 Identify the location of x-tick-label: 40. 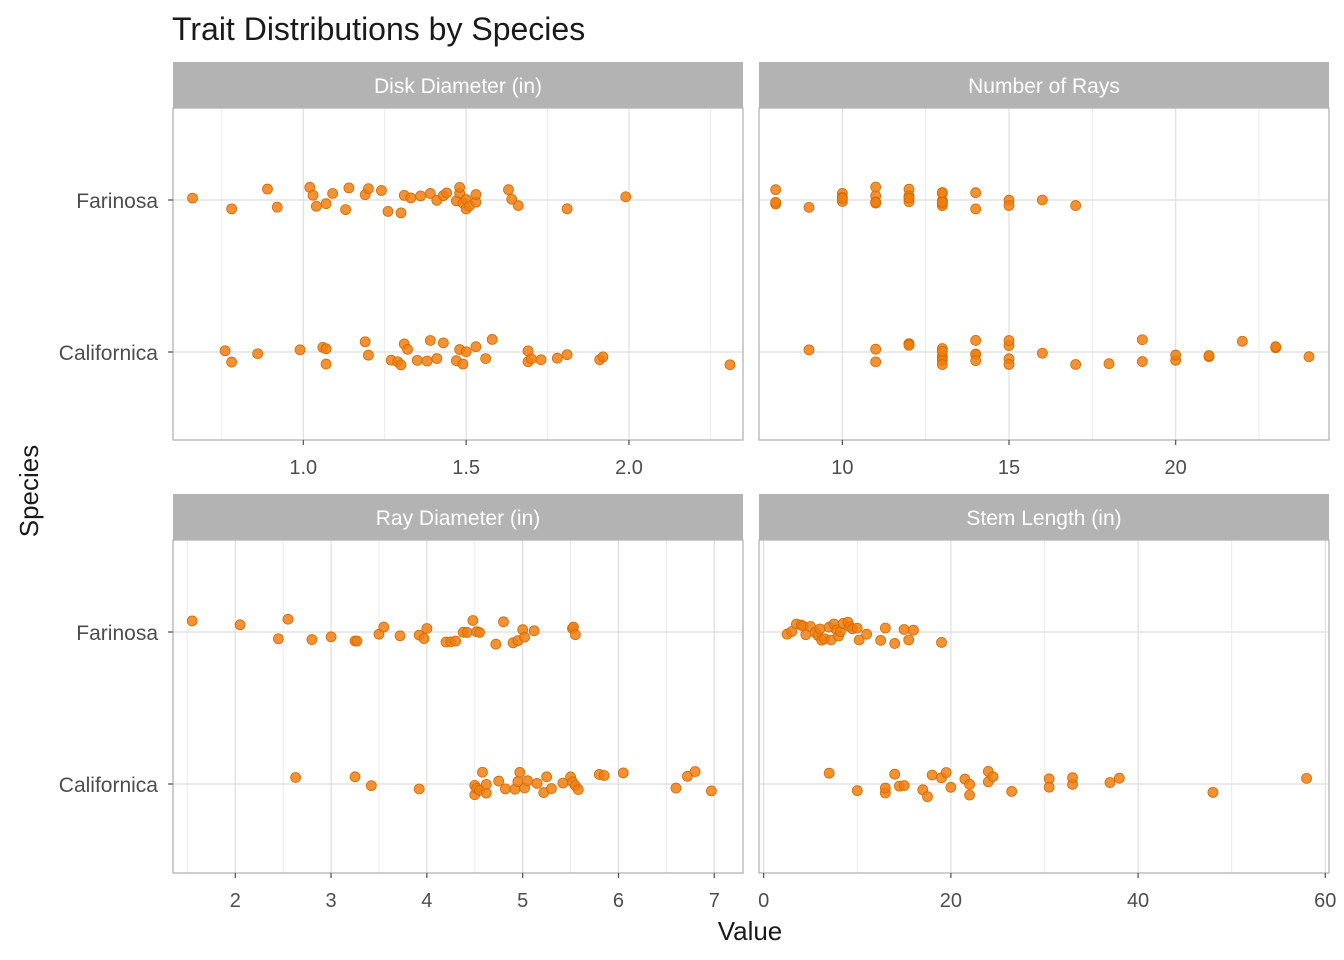
(1138, 901).